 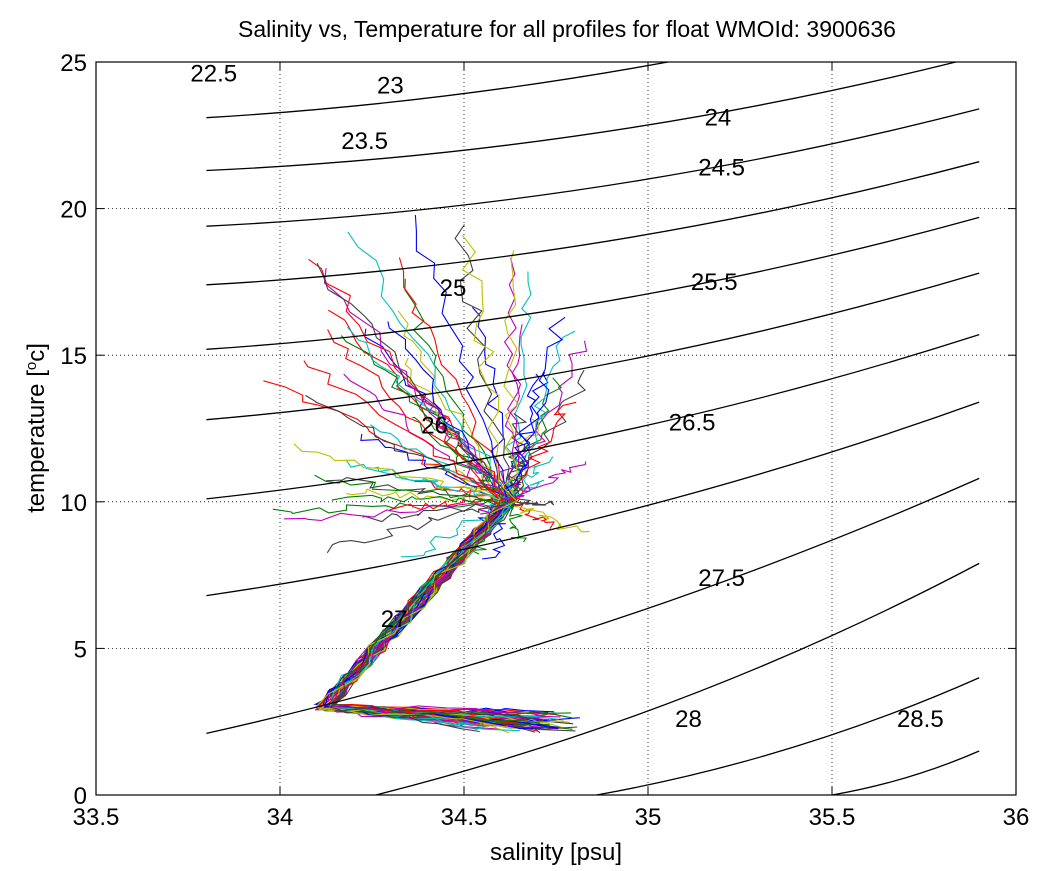 What do you see at coordinates (73, 356) in the screenshot?
I see `y-tick-label: 15` at bounding box center [73, 356].